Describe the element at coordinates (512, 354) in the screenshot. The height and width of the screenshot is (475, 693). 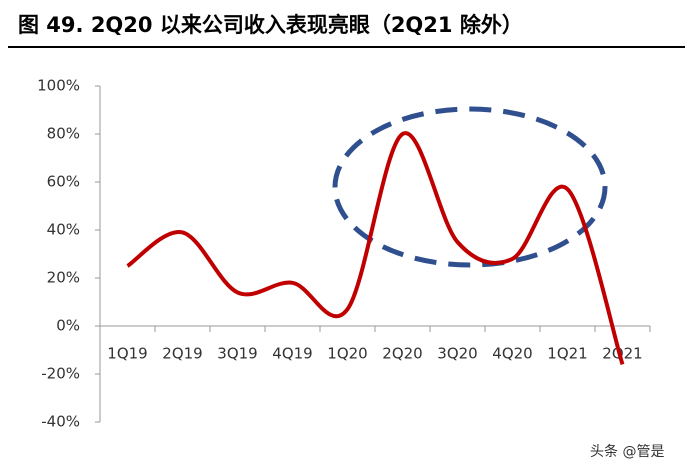
I see `x-tick-label: 4Q20` at that location.